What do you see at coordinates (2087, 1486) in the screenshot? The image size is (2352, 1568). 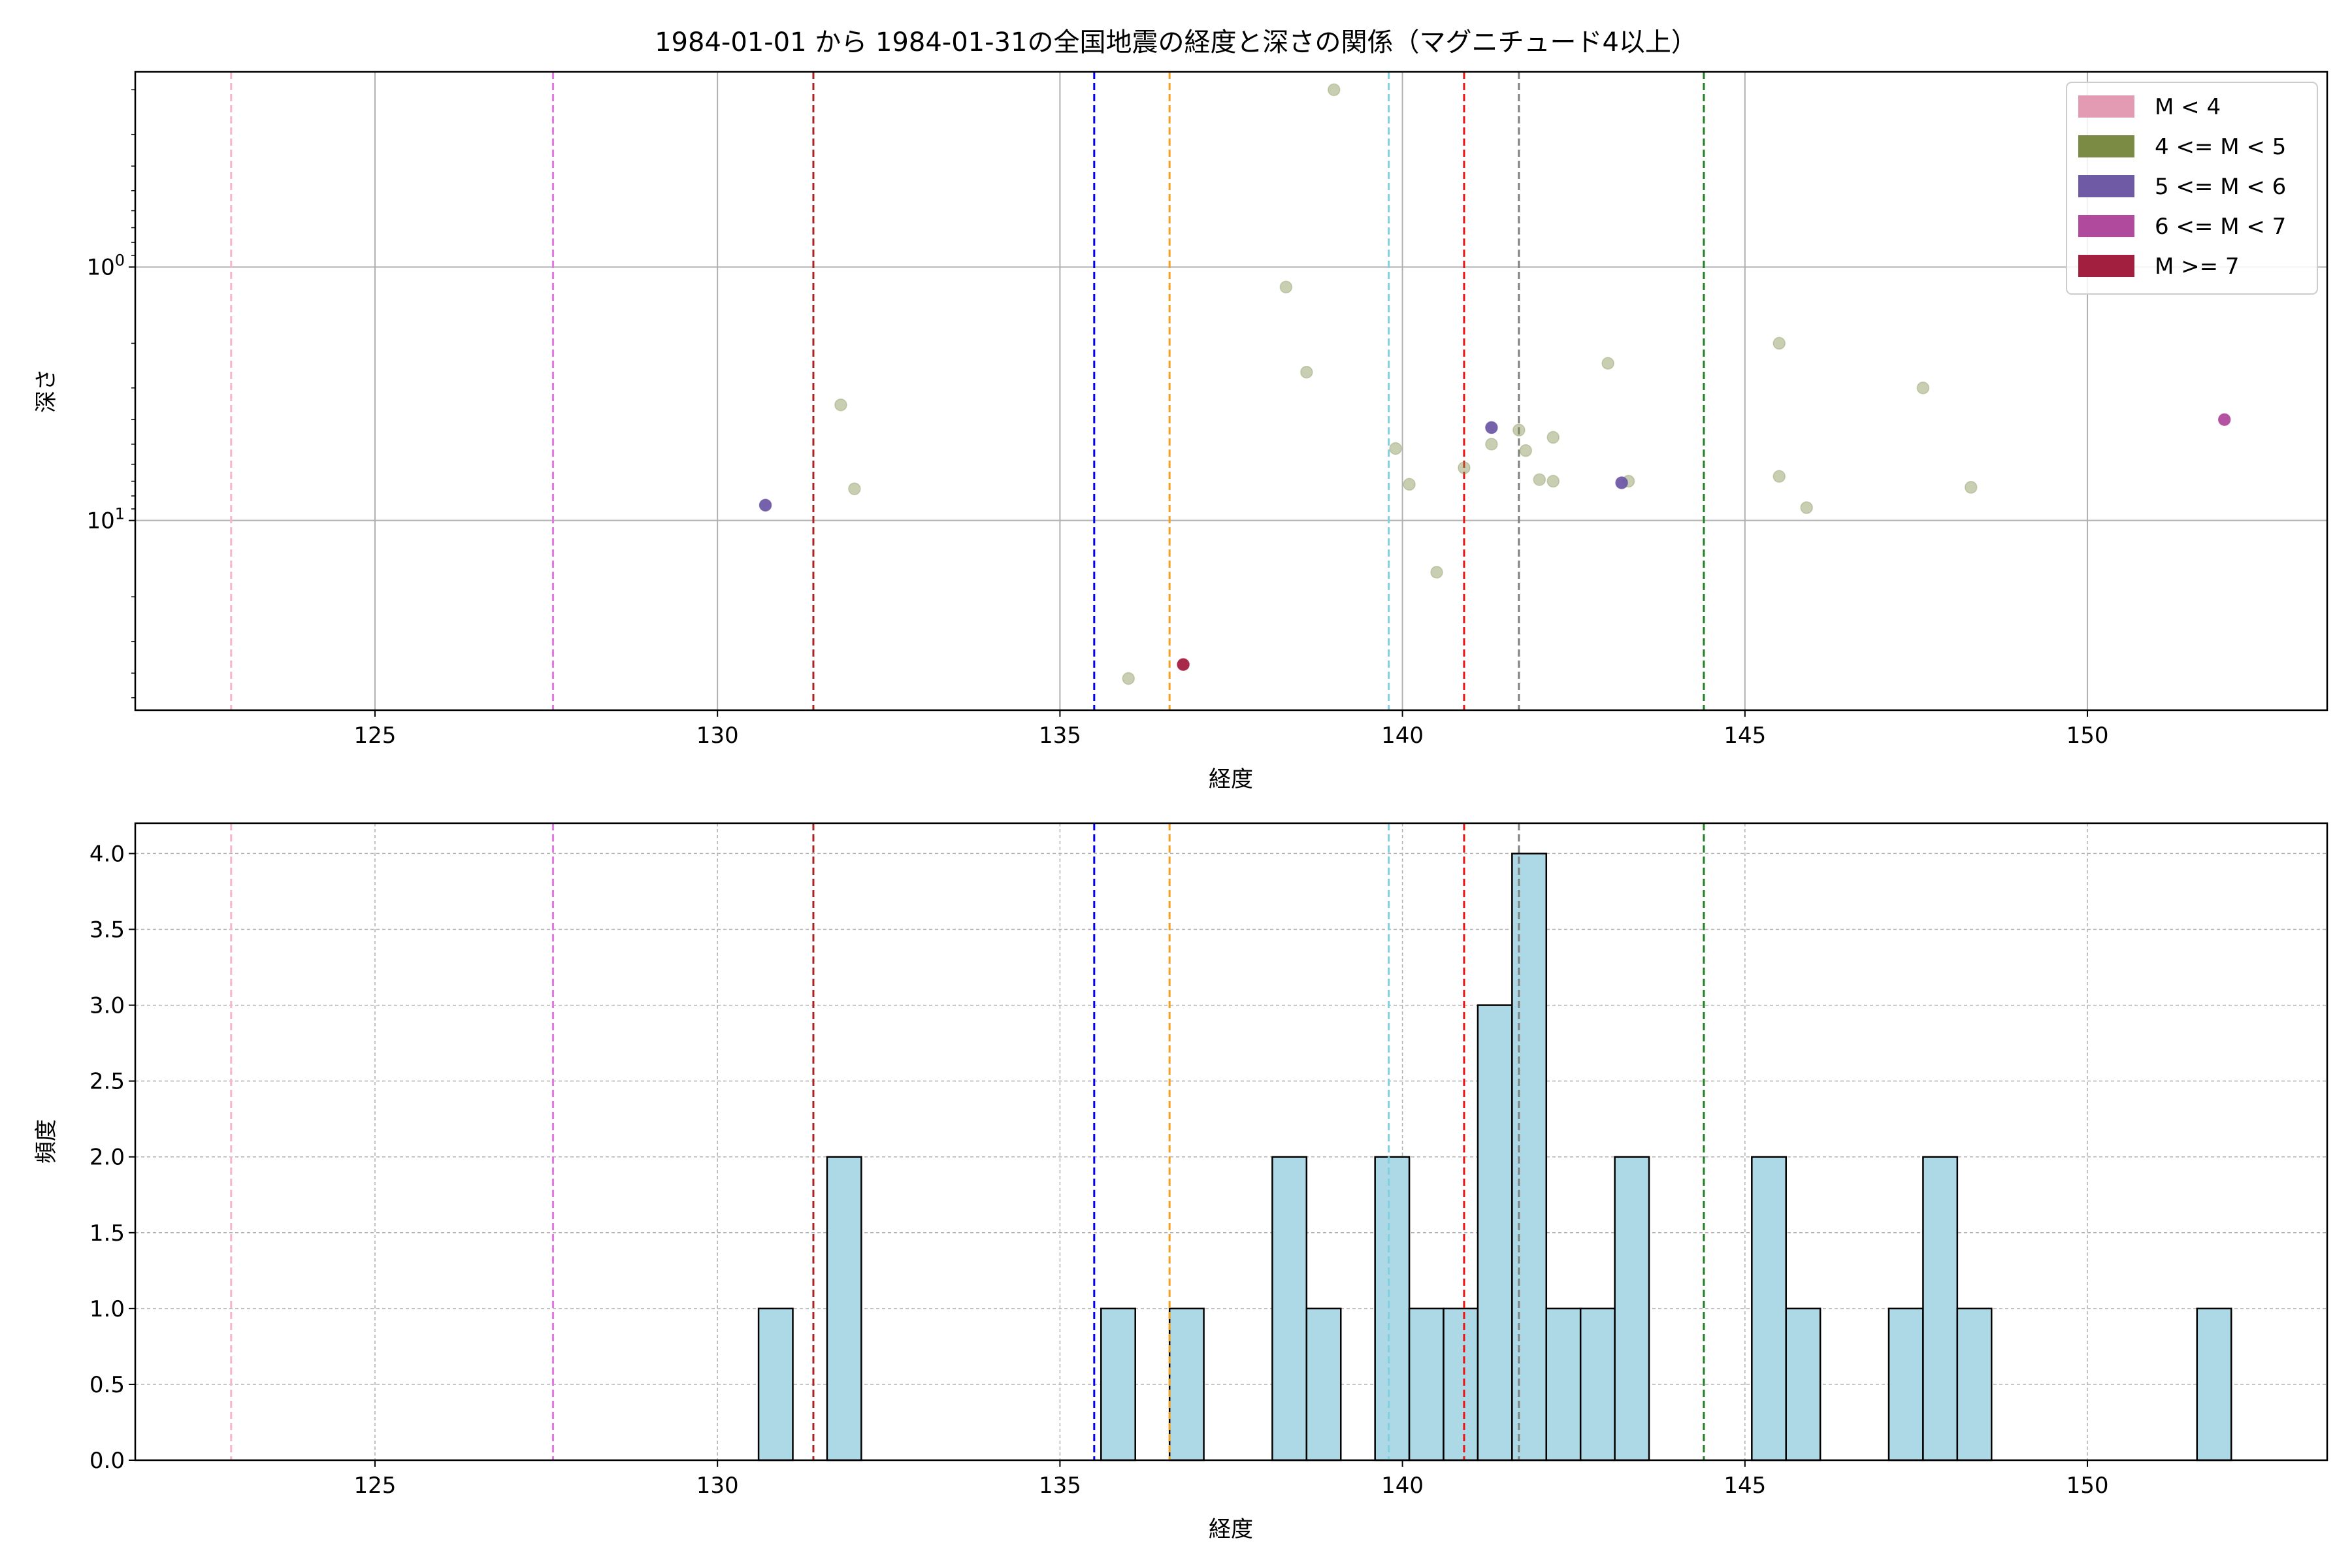 I see `histogram-x-tick-label: 150` at bounding box center [2087, 1486].